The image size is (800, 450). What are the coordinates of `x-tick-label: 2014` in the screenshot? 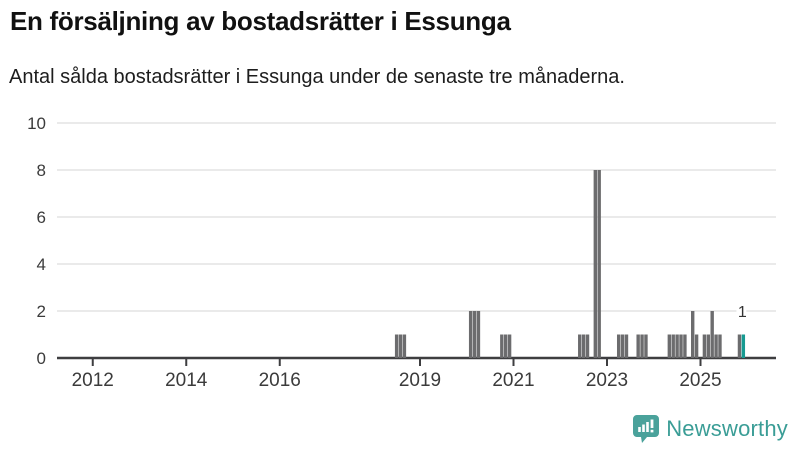 It's located at (186, 380).